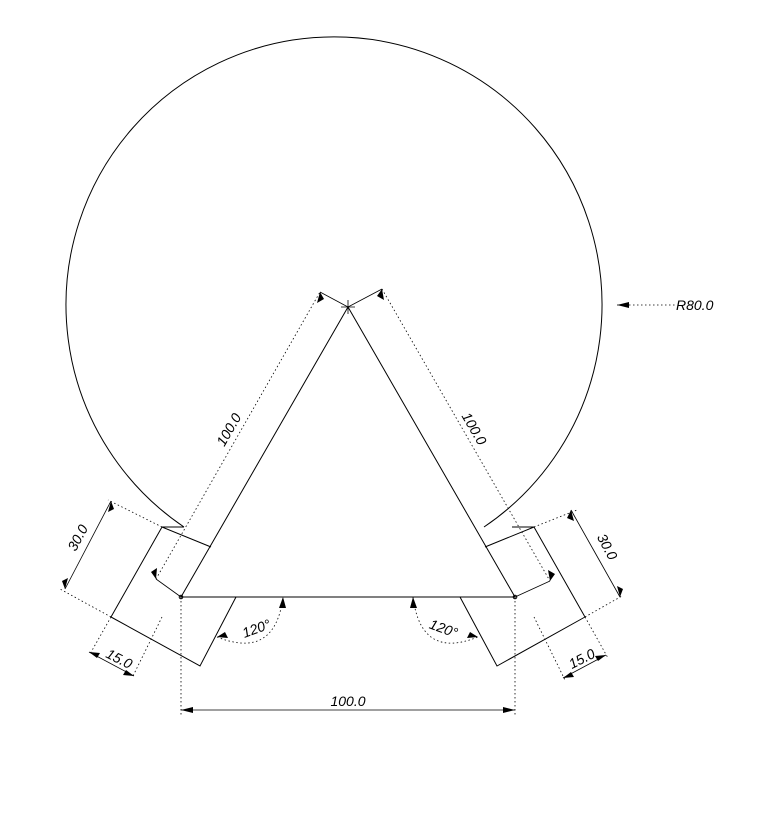 The image size is (772, 813). I want to click on base-arrow-left, so click(187, 710).